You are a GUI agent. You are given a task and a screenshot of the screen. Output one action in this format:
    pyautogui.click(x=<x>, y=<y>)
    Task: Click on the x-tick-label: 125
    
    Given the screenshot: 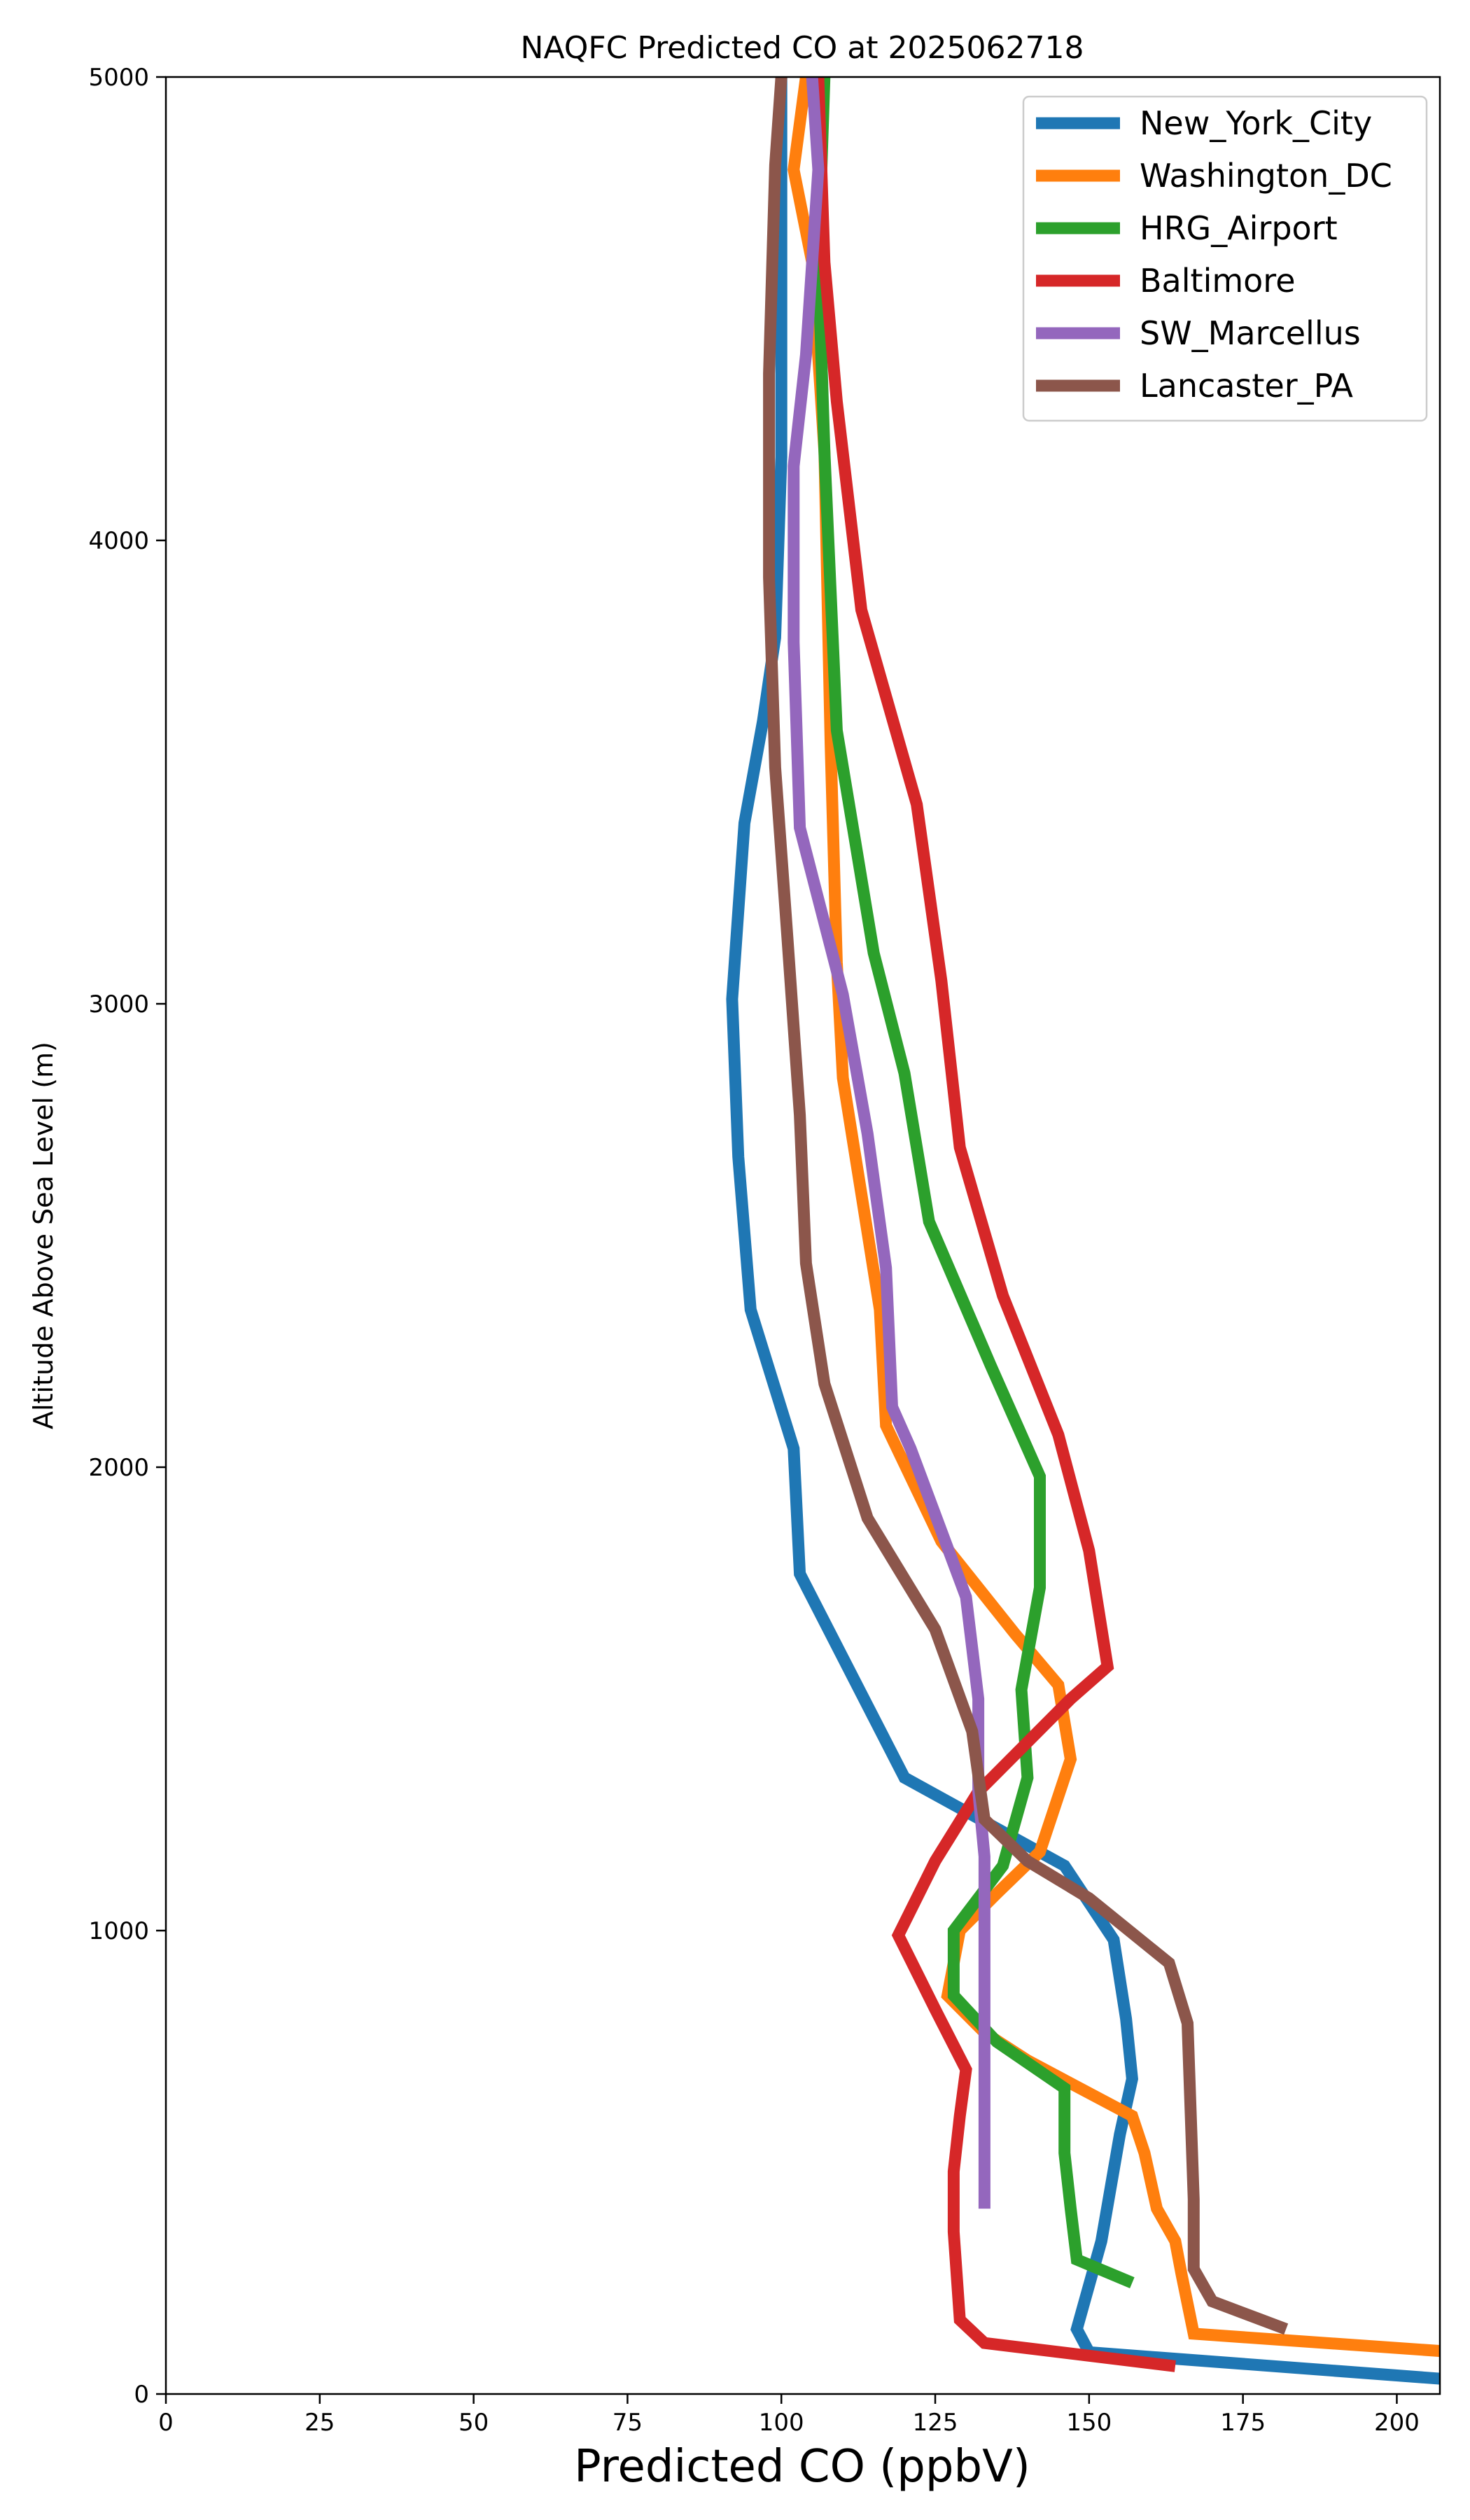 What is the action you would take?
    pyautogui.click(x=935, y=2423)
    